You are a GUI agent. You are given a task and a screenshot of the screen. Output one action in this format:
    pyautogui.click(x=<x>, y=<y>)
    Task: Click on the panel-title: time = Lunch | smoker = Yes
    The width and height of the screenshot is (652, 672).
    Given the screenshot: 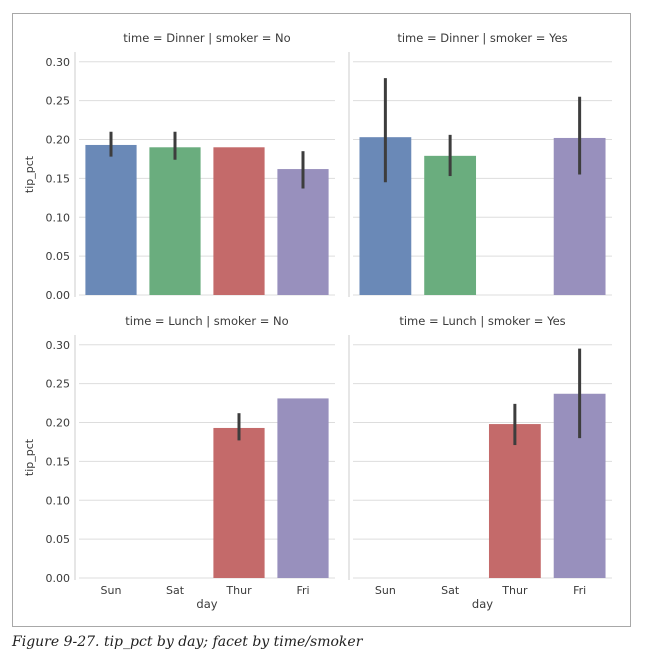 What is the action you would take?
    pyautogui.click(x=482, y=321)
    